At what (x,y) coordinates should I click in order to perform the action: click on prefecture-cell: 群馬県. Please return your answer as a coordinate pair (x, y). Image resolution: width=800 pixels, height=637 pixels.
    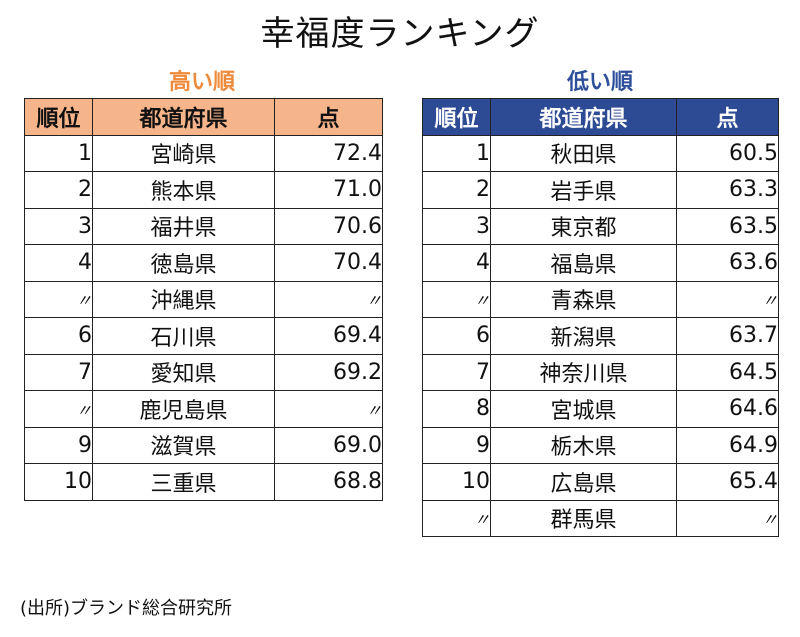
    Looking at the image, I should click on (583, 518).